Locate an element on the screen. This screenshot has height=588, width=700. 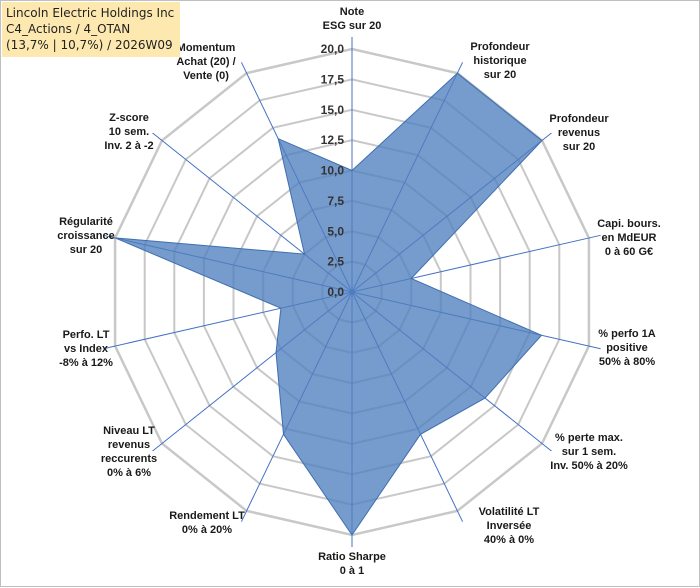
axis-label: % perte max. sur 1 sem. Inv. 50% à 20% is located at coordinates (588, 452).